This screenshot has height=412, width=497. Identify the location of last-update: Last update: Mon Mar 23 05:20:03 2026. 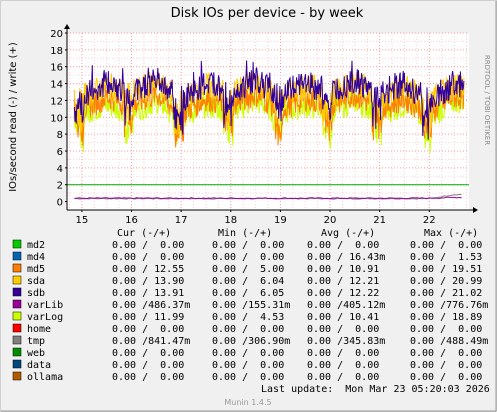
(375, 389).